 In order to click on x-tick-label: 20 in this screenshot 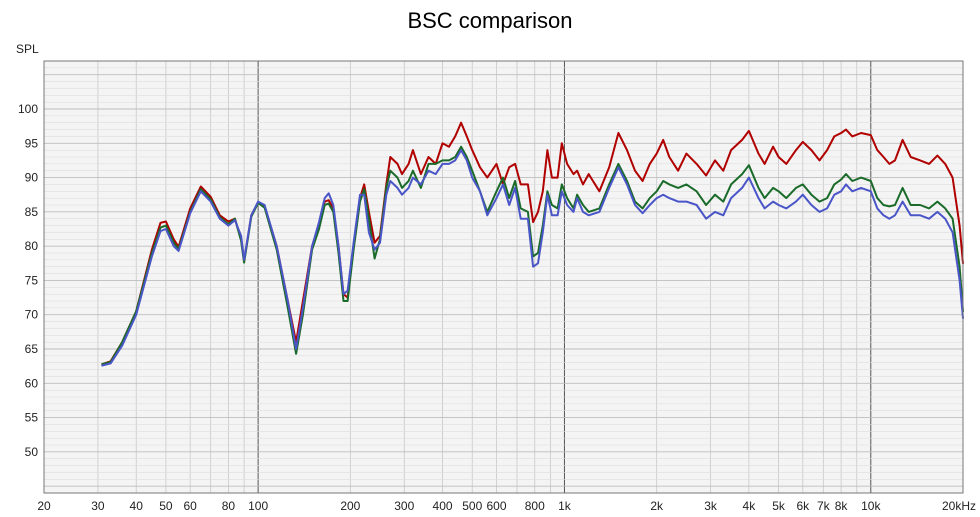, I will do `click(44, 506)`.